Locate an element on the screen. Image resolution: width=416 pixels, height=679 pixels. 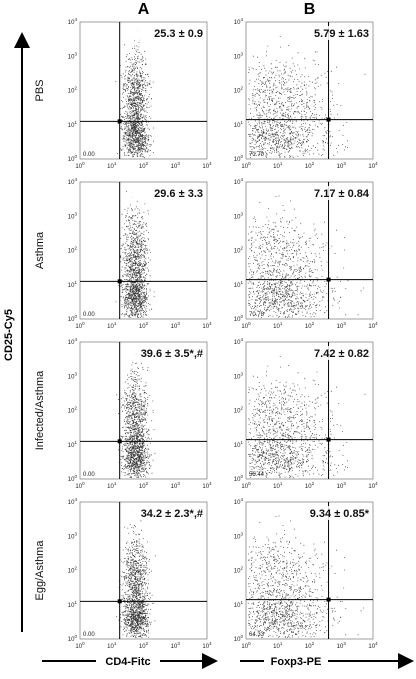
row-label: Asthma is located at coordinates (40, 250).